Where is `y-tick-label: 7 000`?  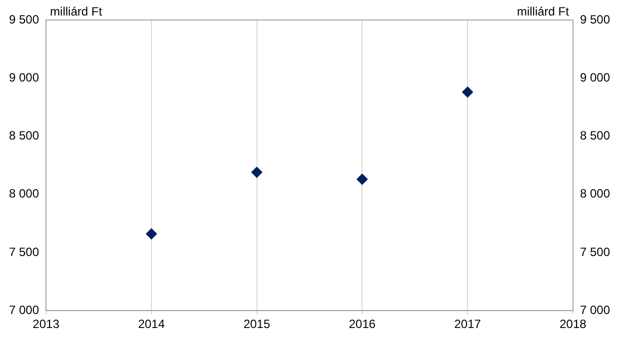 y-tick-label: 7 000 is located at coordinates (24, 309).